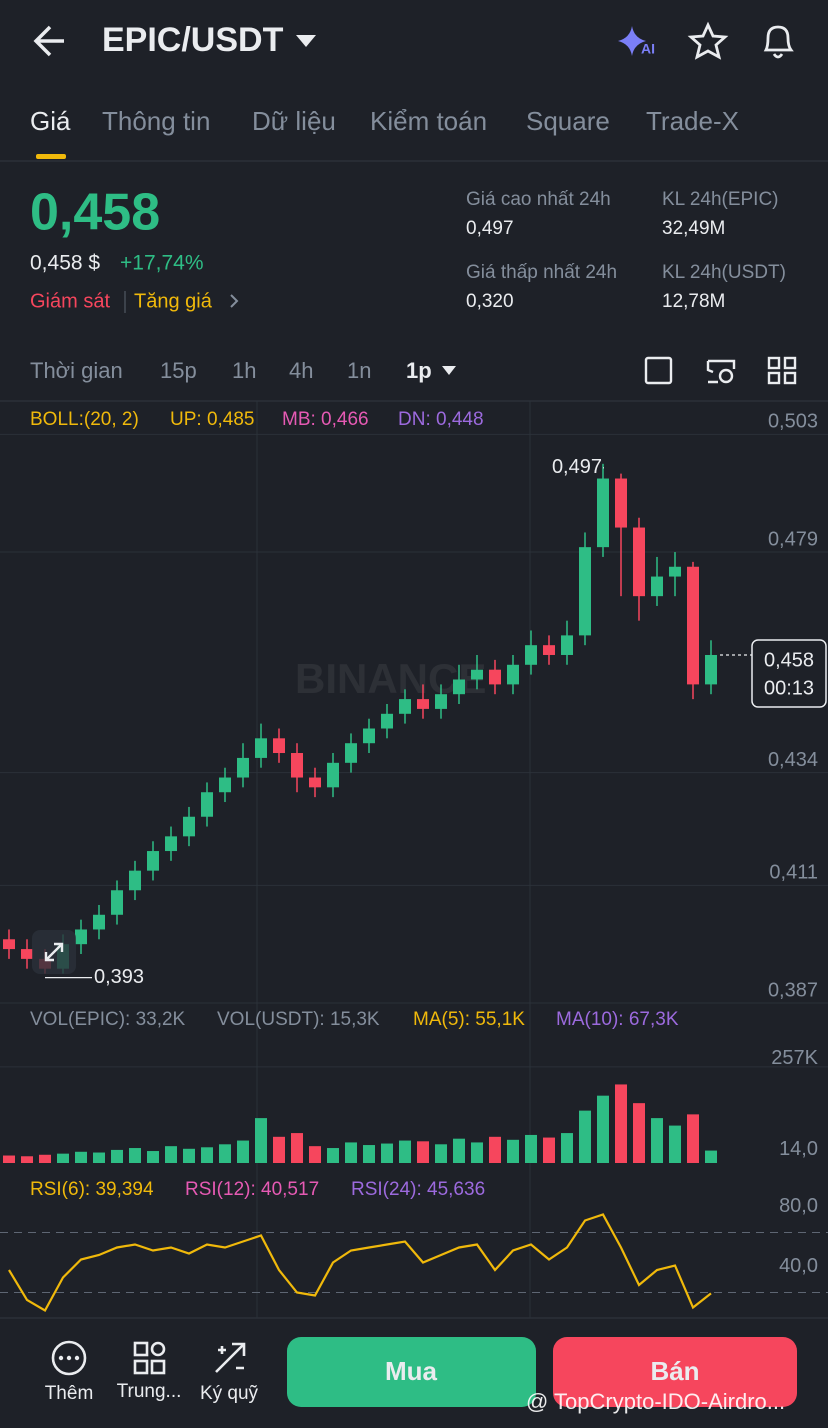 This screenshot has height=1428, width=828. Describe the element at coordinates (648, 49) in the screenshot. I see `svg-text: AI` at that location.